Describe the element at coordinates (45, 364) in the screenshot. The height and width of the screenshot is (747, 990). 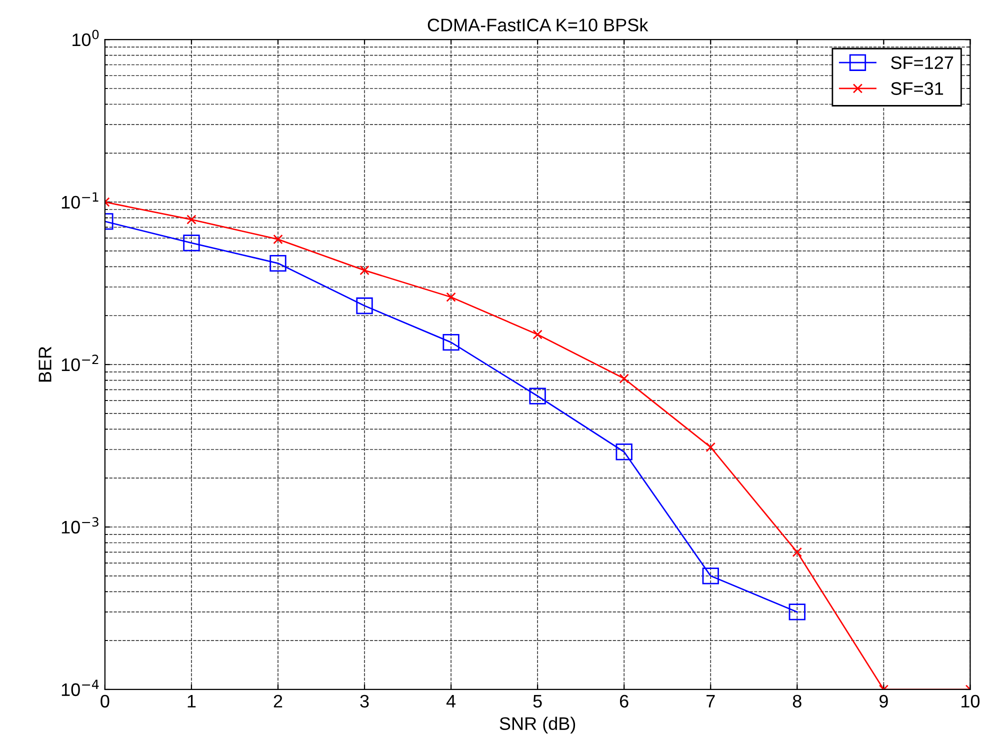
I see `y-axis-title: BER` at that location.